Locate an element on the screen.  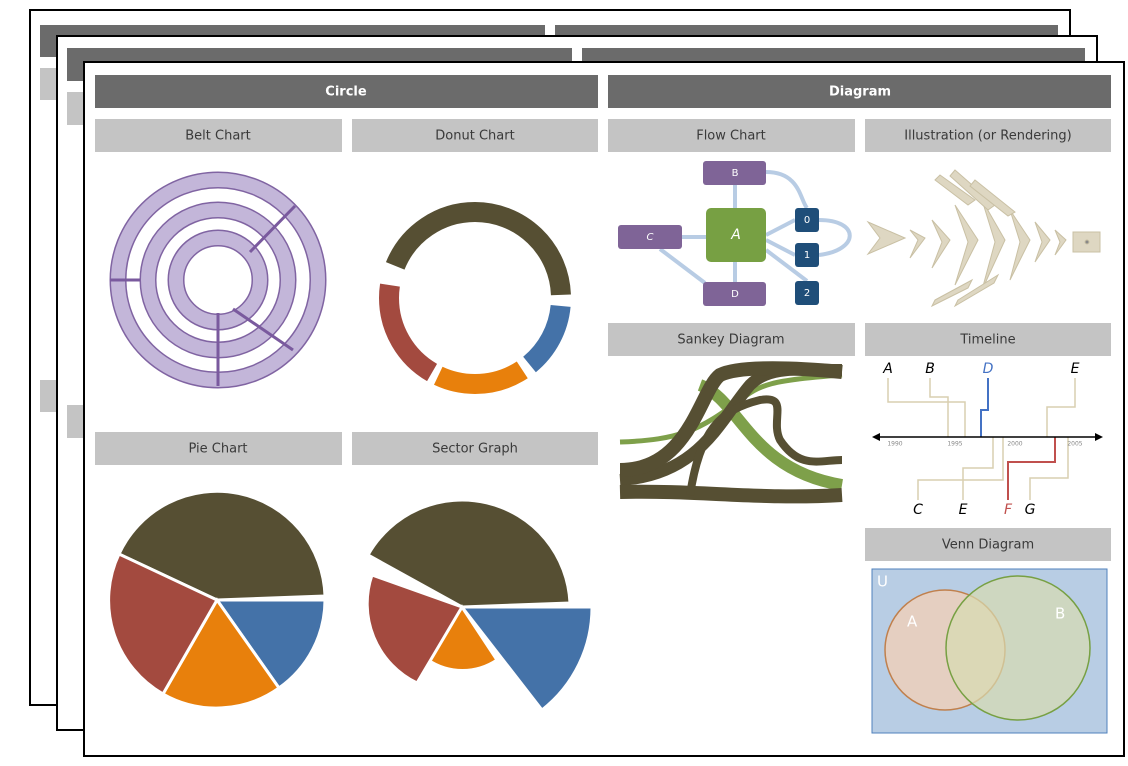
node-label: 1 is located at coordinates (807, 255).